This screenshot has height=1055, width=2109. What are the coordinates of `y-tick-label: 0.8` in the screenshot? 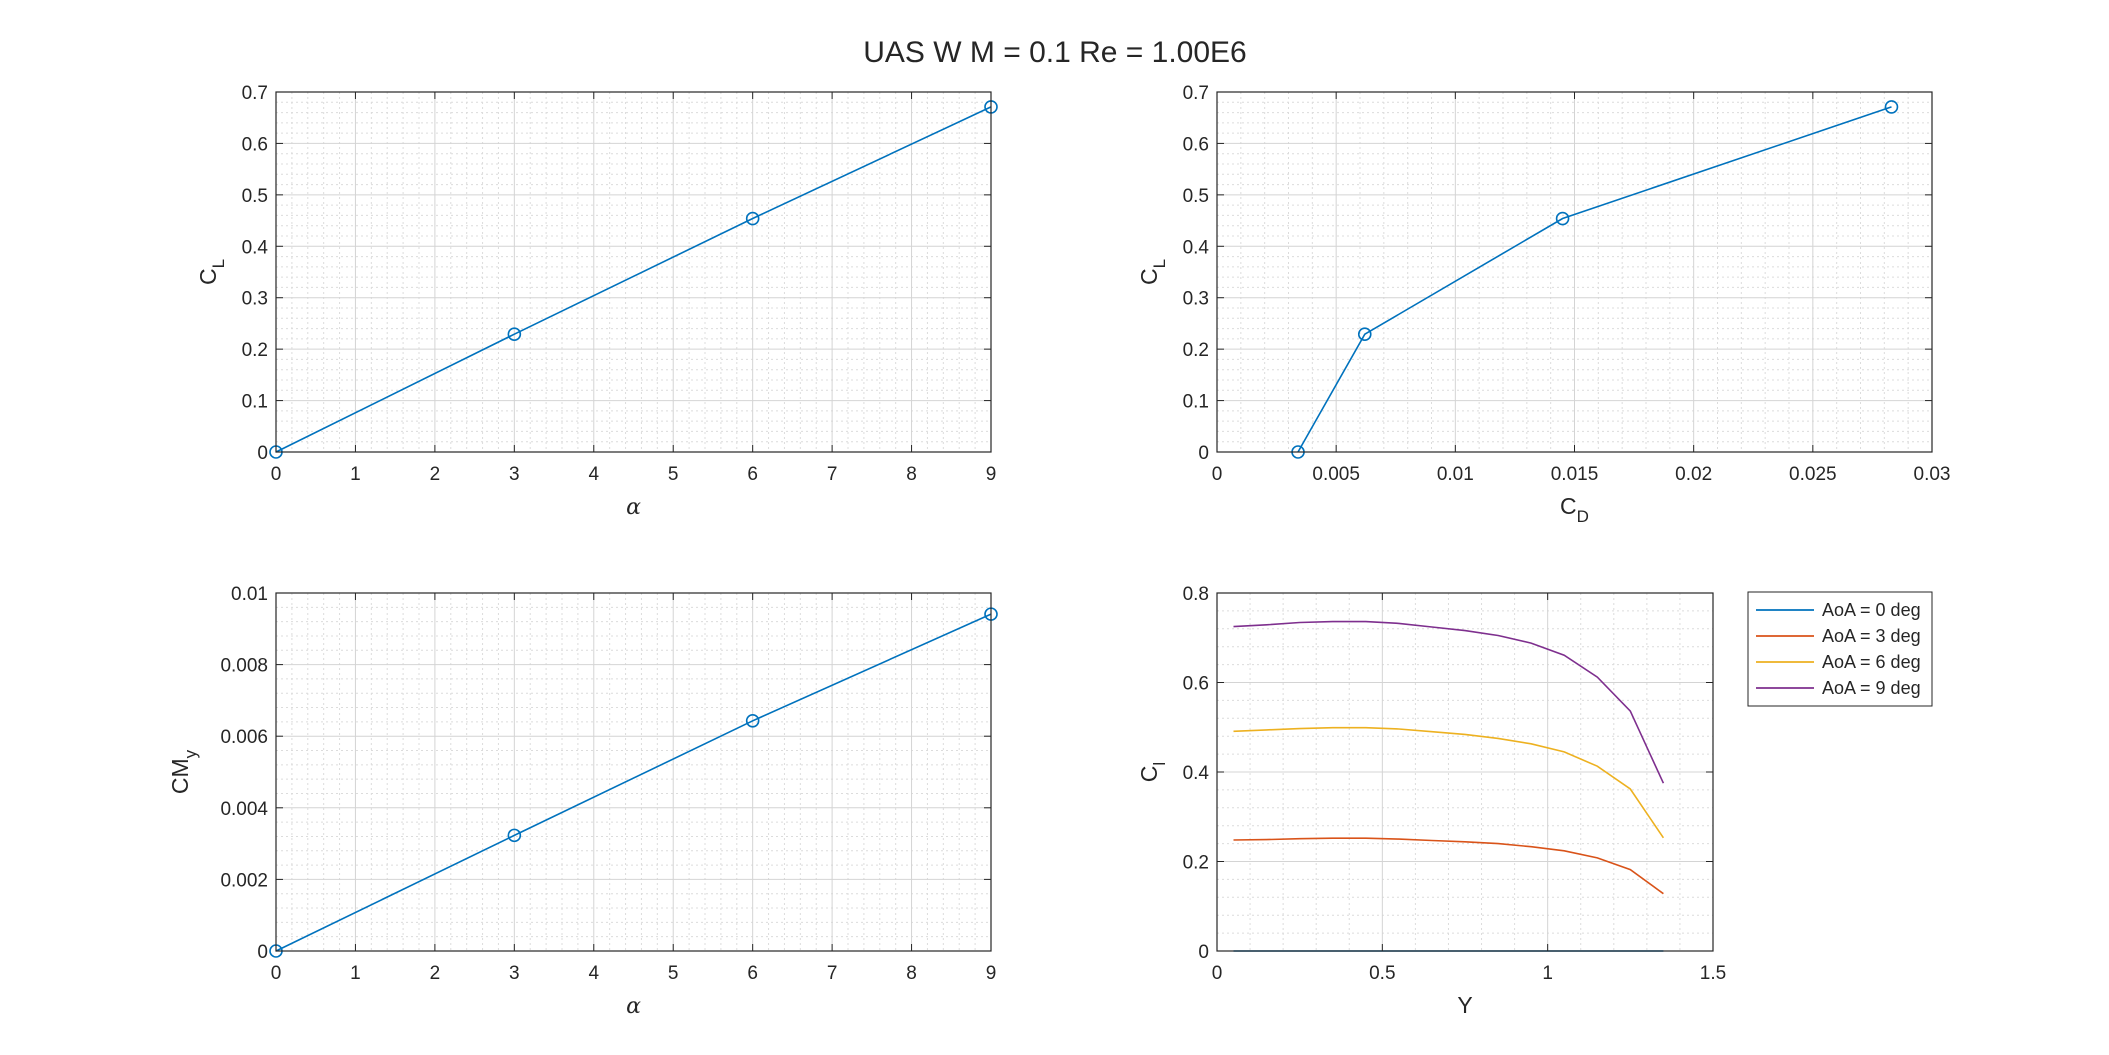 It's located at (1196, 594).